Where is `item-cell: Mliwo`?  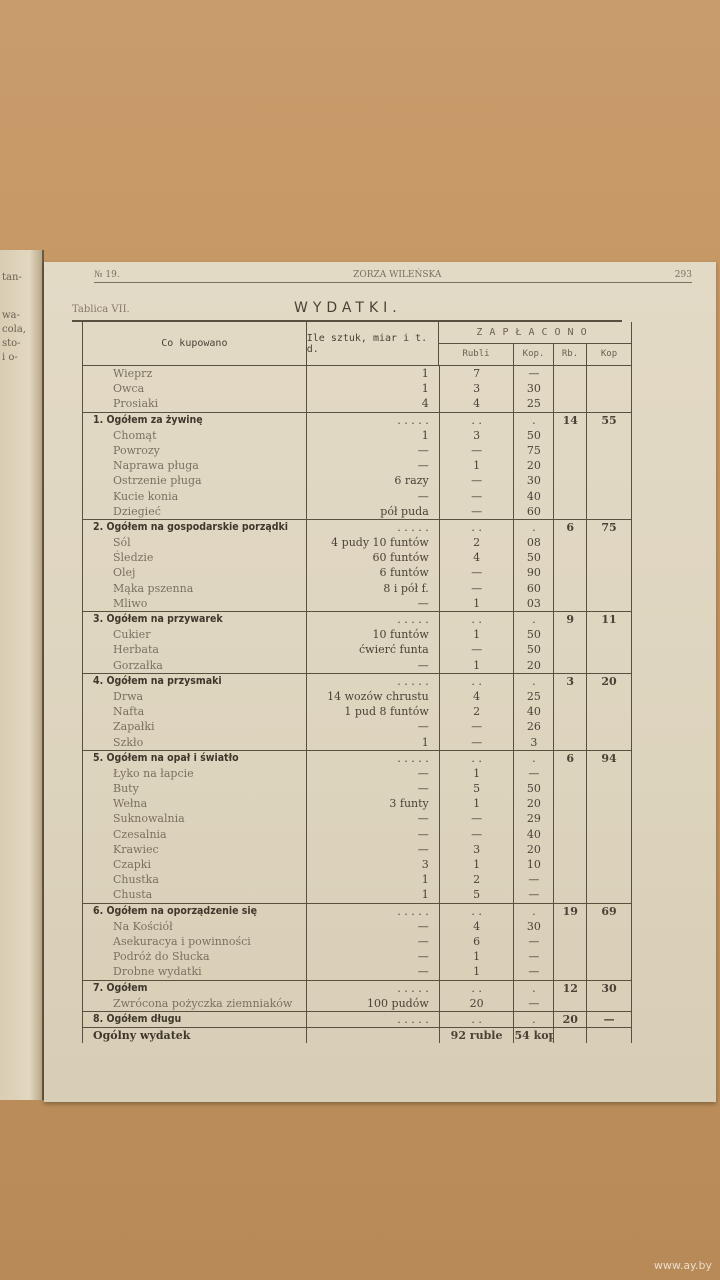
item-cell: Mliwo is located at coordinates (195, 603).